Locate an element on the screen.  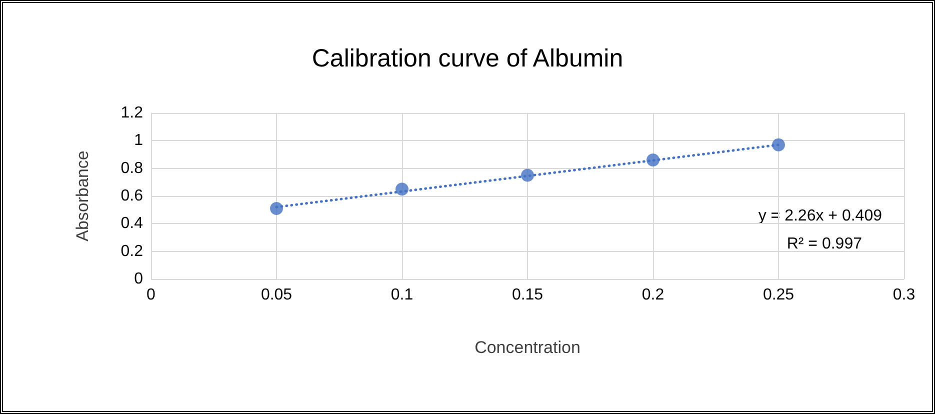
y-tick-label: 0 is located at coordinates (139, 279).